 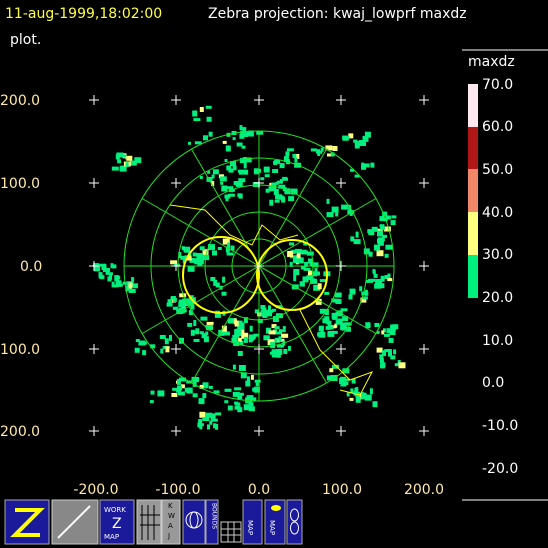 What do you see at coordinates (111, 537) in the screenshot?
I see `icon-text: MAP` at bounding box center [111, 537].